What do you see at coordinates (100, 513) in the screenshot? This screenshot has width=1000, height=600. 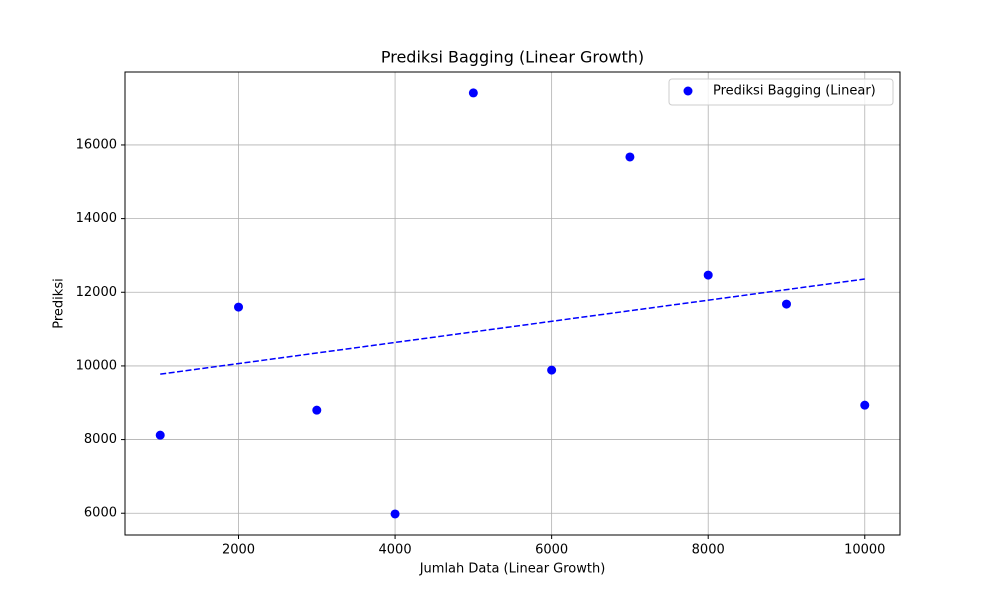 I see `y-tick-label: 6000` at bounding box center [100, 513].